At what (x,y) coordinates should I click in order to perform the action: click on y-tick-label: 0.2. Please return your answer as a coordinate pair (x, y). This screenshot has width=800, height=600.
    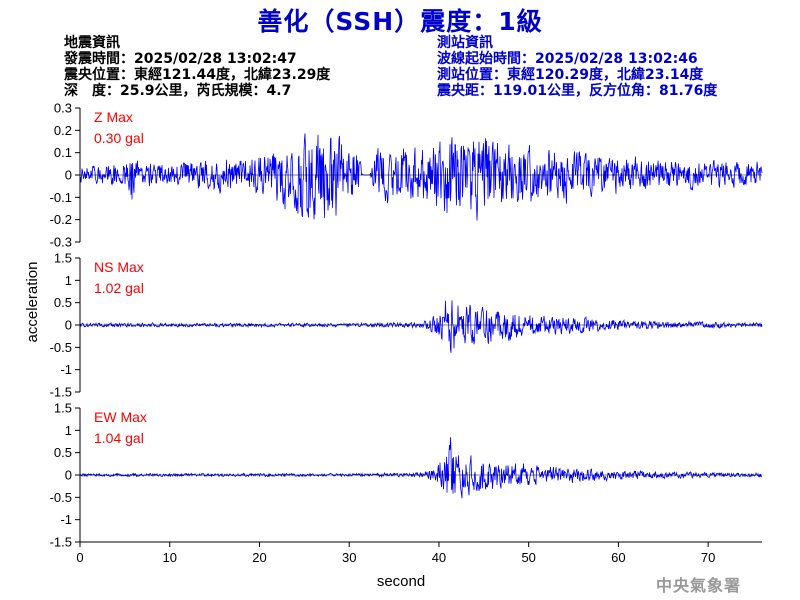
    Looking at the image, I should click on (63, 130).